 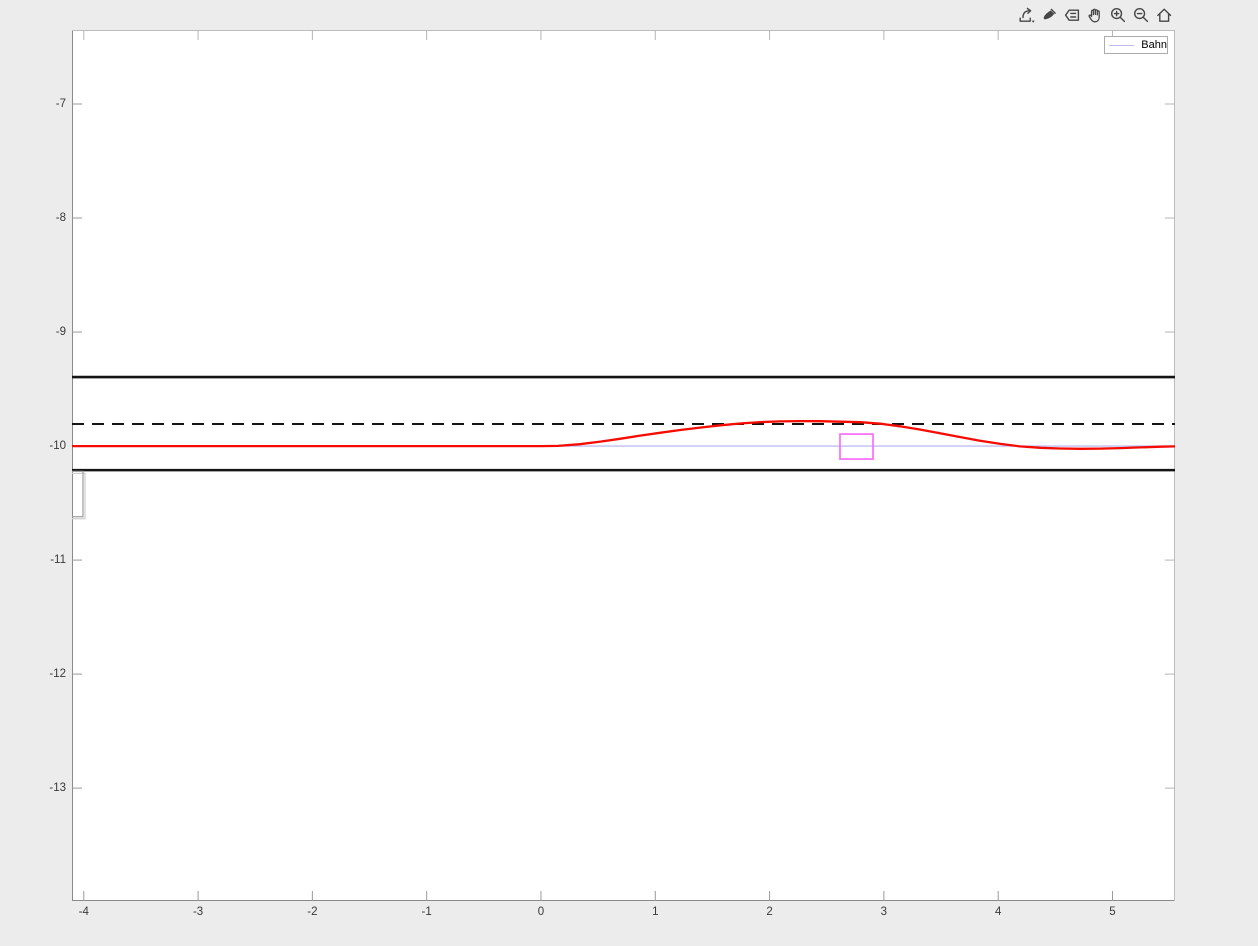 I want to click on export-icon, so click(x=1027, y=15).